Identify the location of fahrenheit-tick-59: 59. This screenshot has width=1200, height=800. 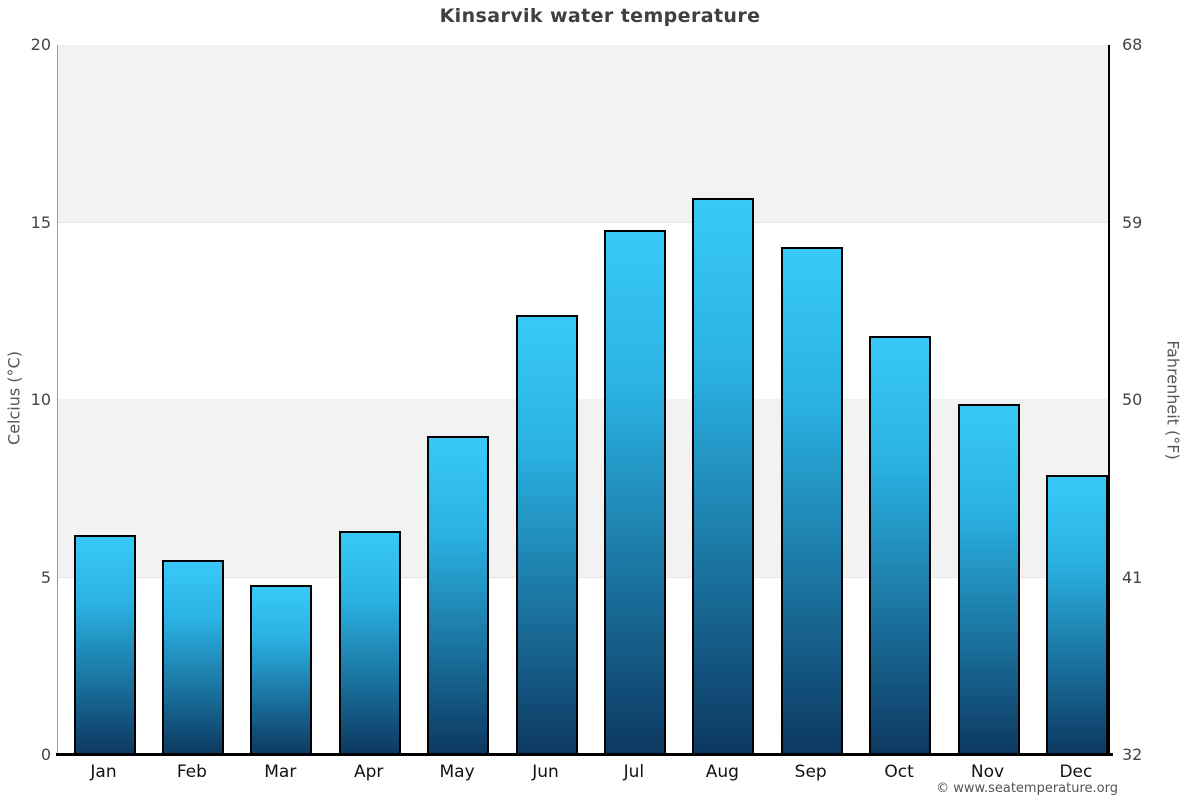
(1132, 222).